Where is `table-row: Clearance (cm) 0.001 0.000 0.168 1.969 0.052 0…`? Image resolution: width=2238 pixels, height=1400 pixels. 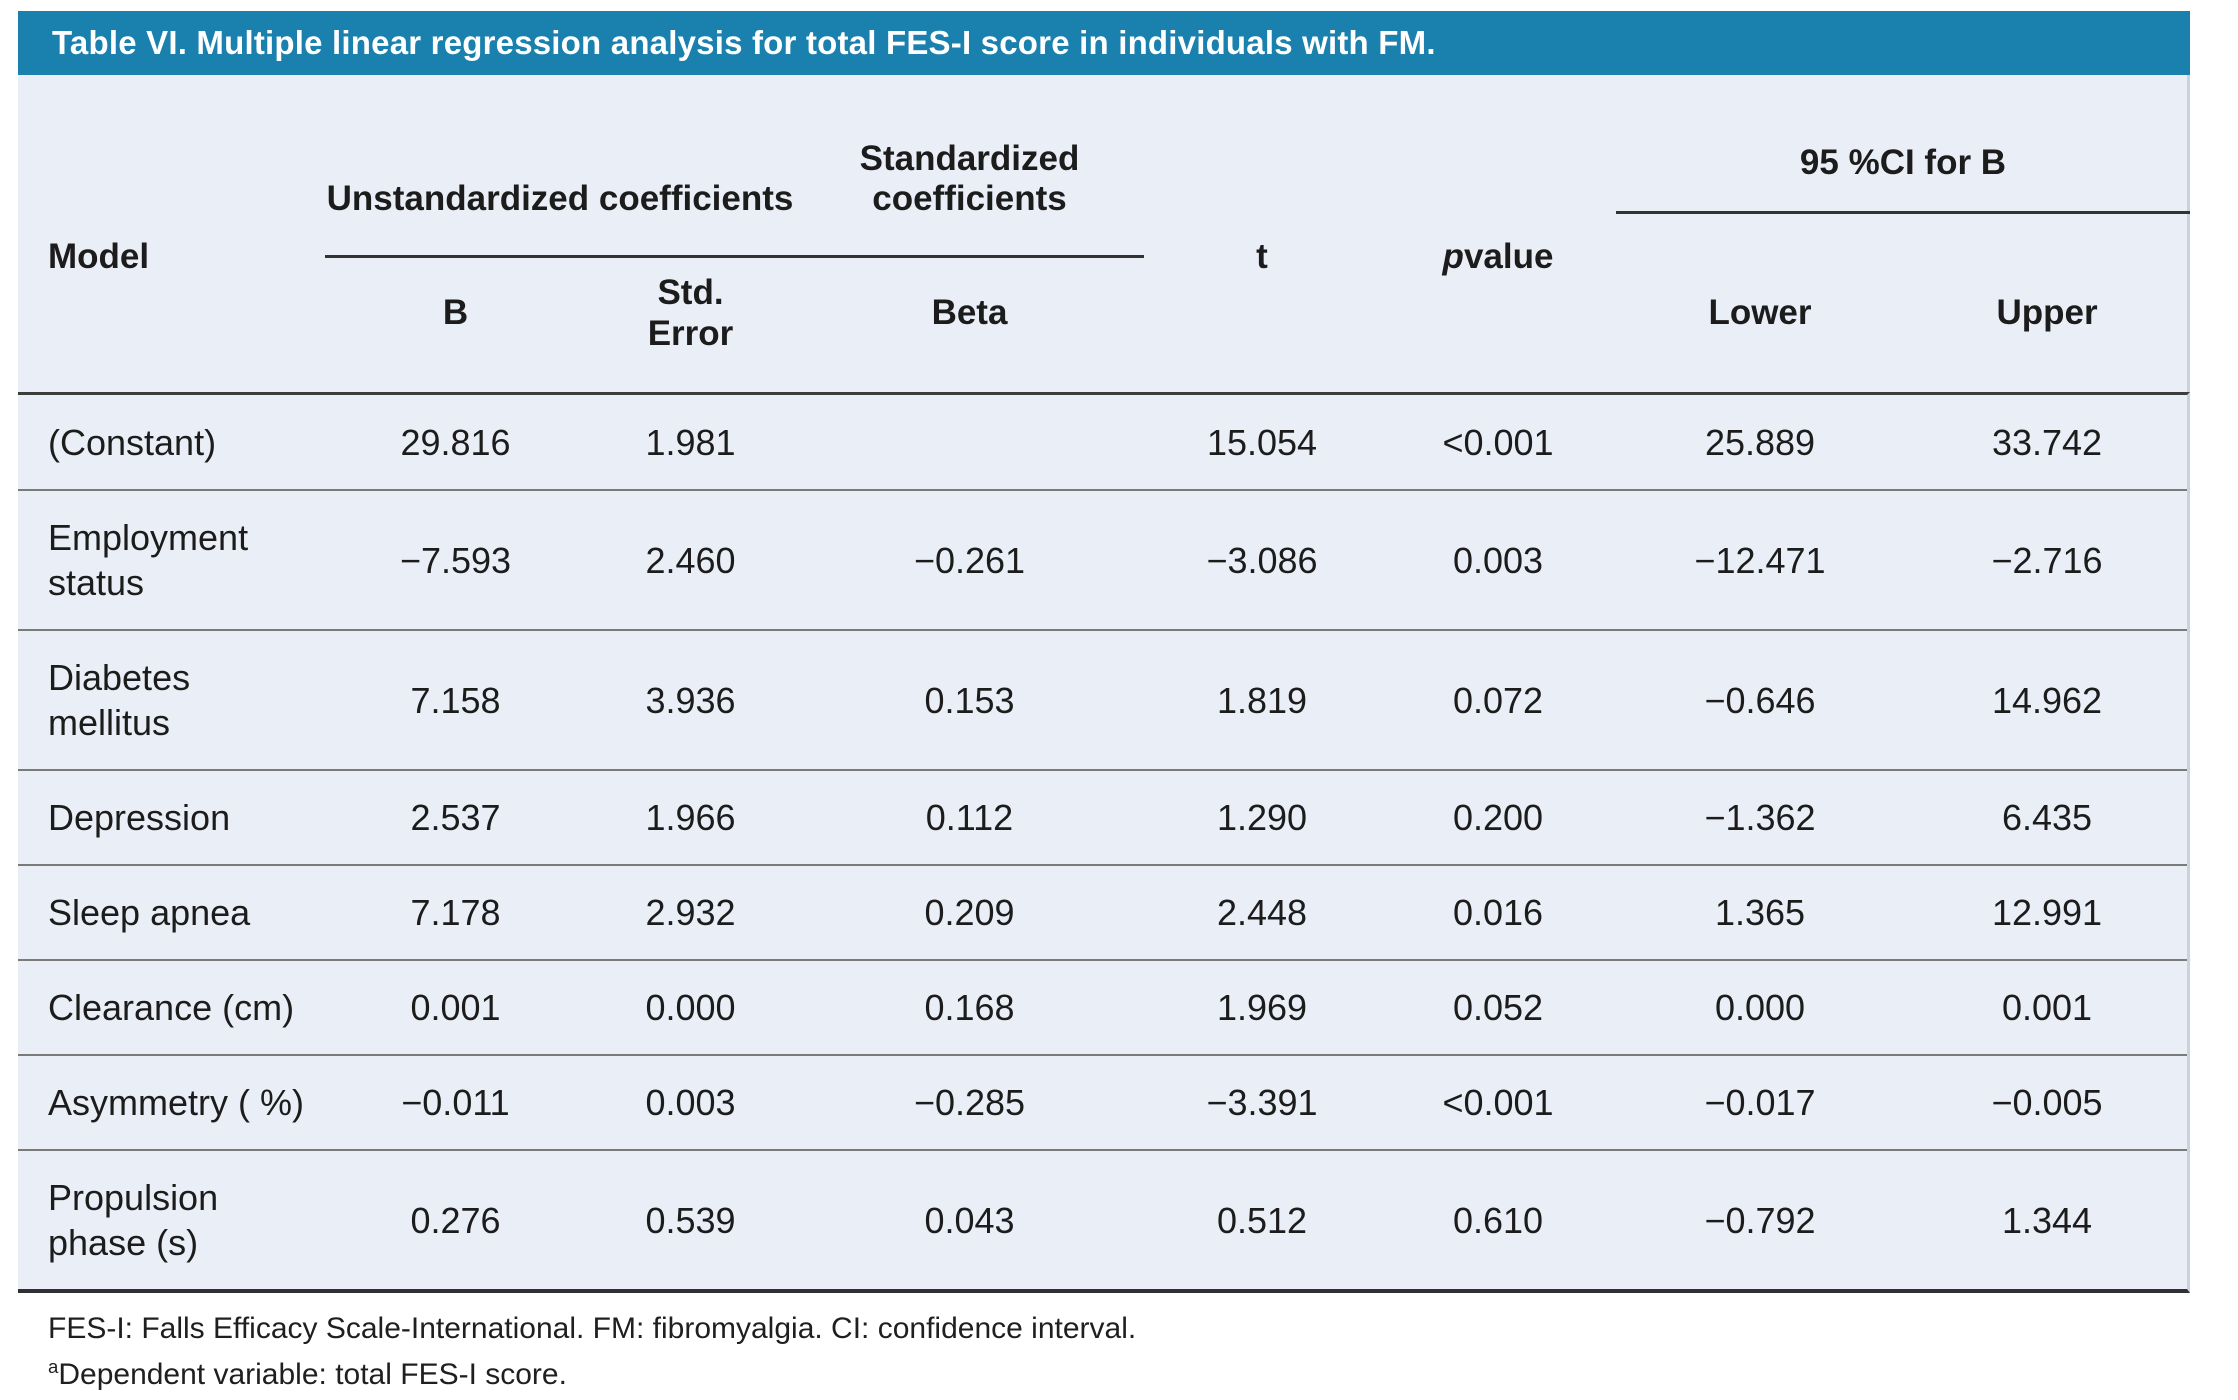
table-row: Clearance (cm) 0.001 0.000 0.168 1.969 0.052 0… is located at coordinates (1102, 1006).